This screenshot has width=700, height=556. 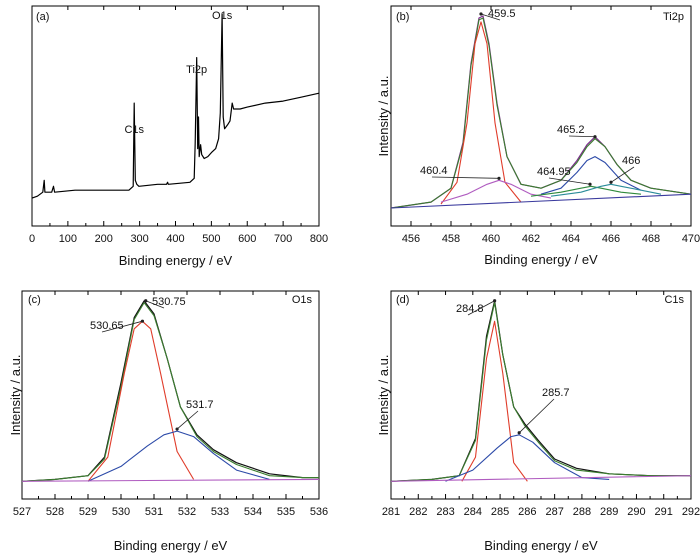 I want to click on x-tick-label: 466, so click(x=611, y=239).